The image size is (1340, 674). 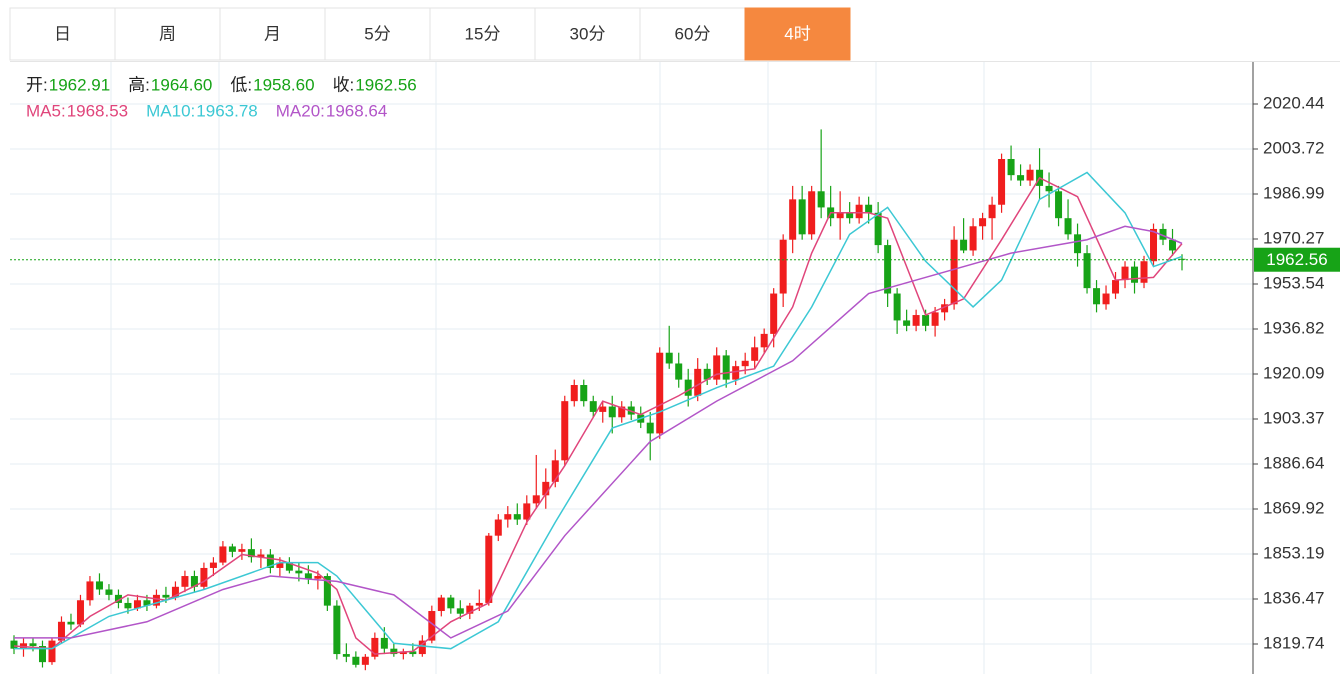 I want to click on y-tick-label: 1953.54, so click(x=1293, y=282).